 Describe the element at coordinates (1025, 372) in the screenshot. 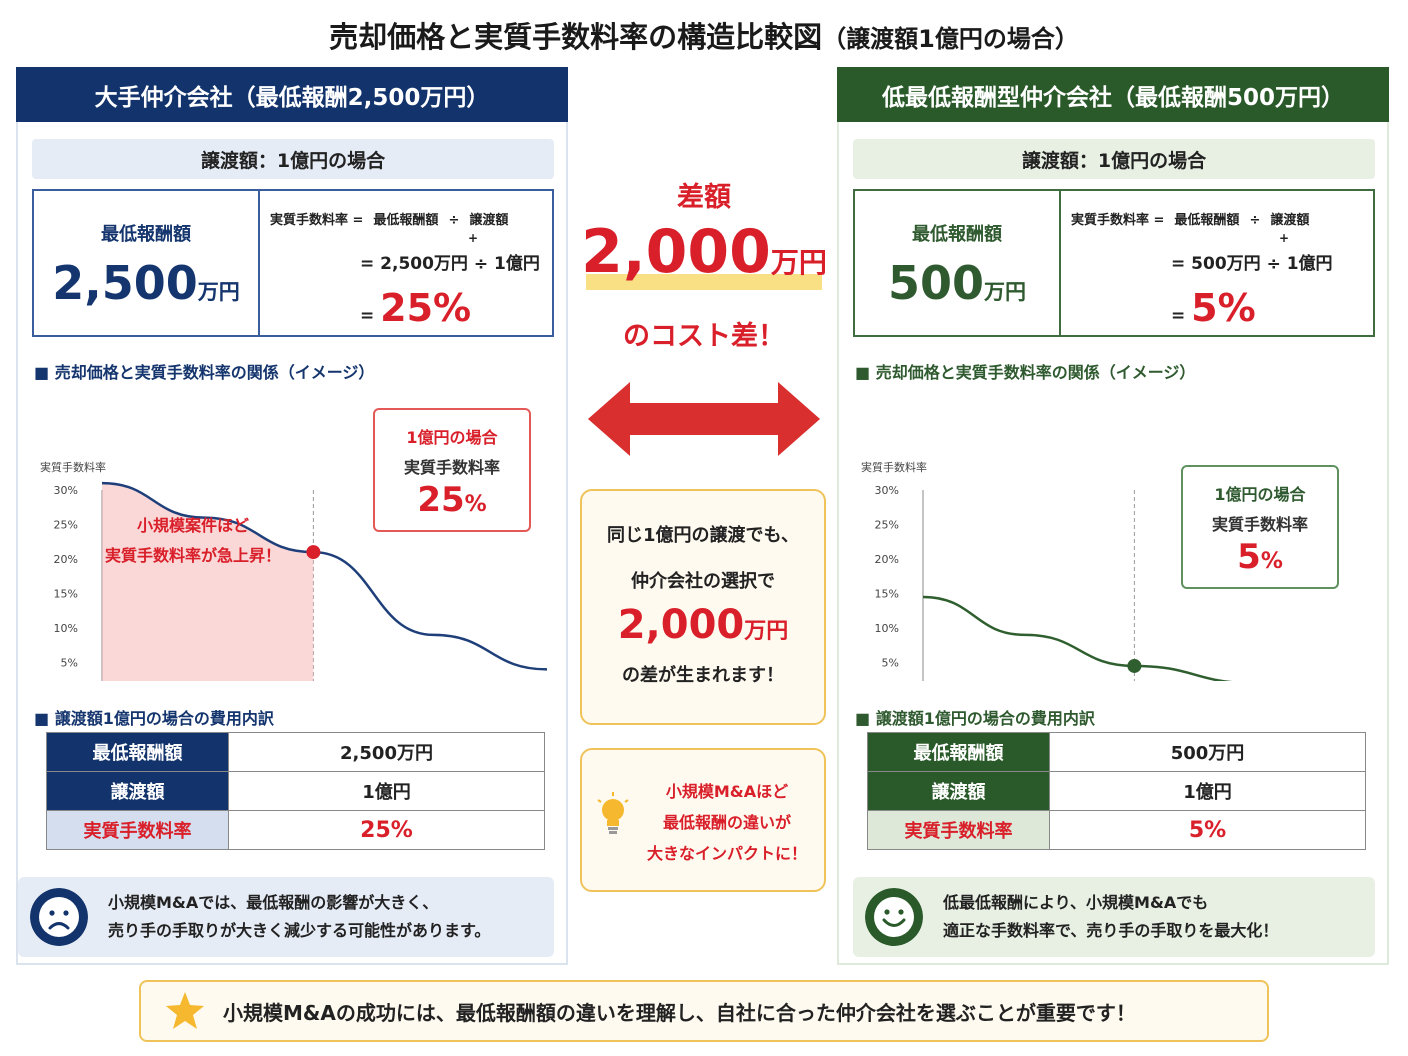

I see `right-chart-title: ■ 売却価格と実質手数料率の関係（イメージ）` at that location.